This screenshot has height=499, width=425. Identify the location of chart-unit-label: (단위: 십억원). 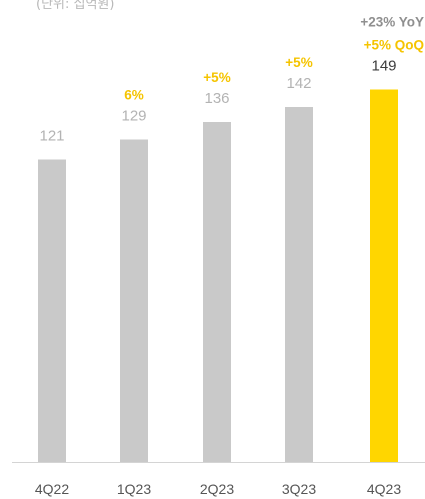
(75, 6).